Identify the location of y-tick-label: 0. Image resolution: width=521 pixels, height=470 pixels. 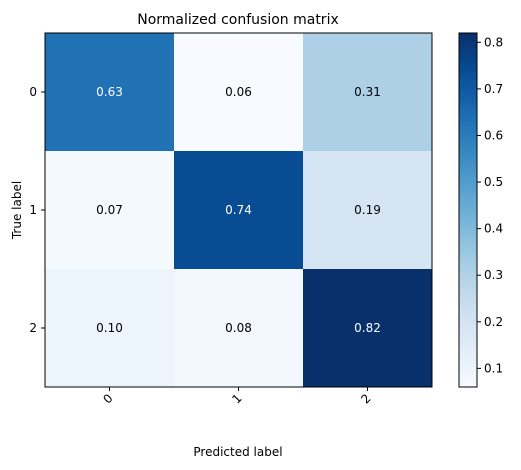
(33, 92).